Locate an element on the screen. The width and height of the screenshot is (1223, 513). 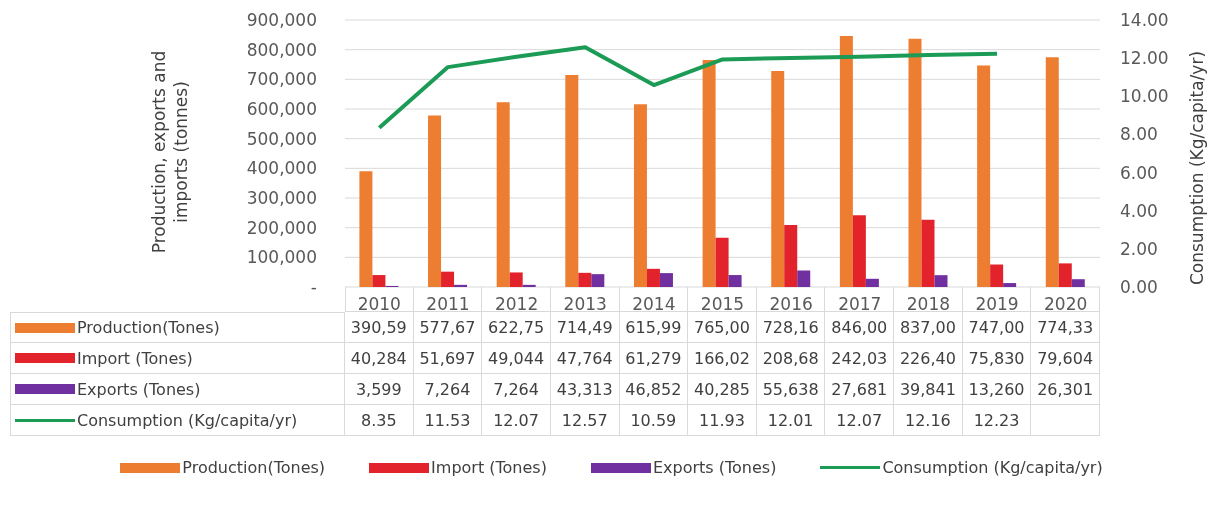
text: 242,03 is located at coordinates (859, 358).